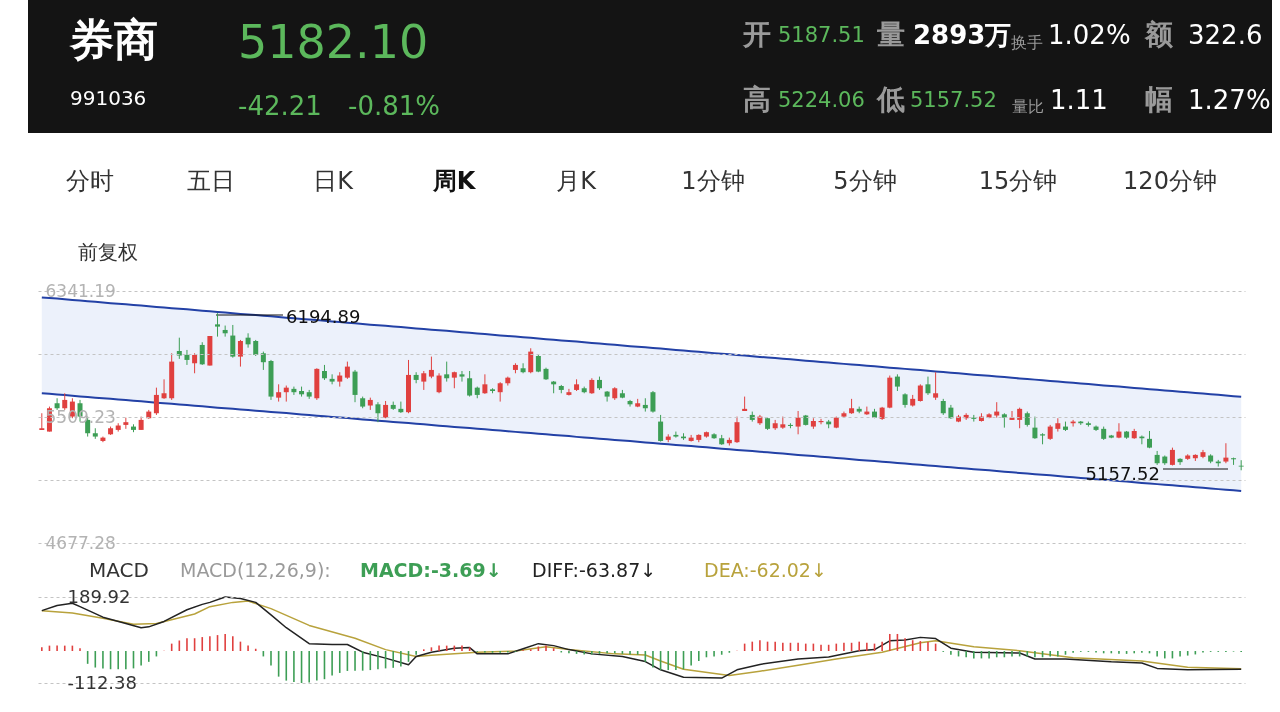  Describe the element at coordinates (765, 570) in the screenshot. I see `text: DEA:-62.02↓` at that location.